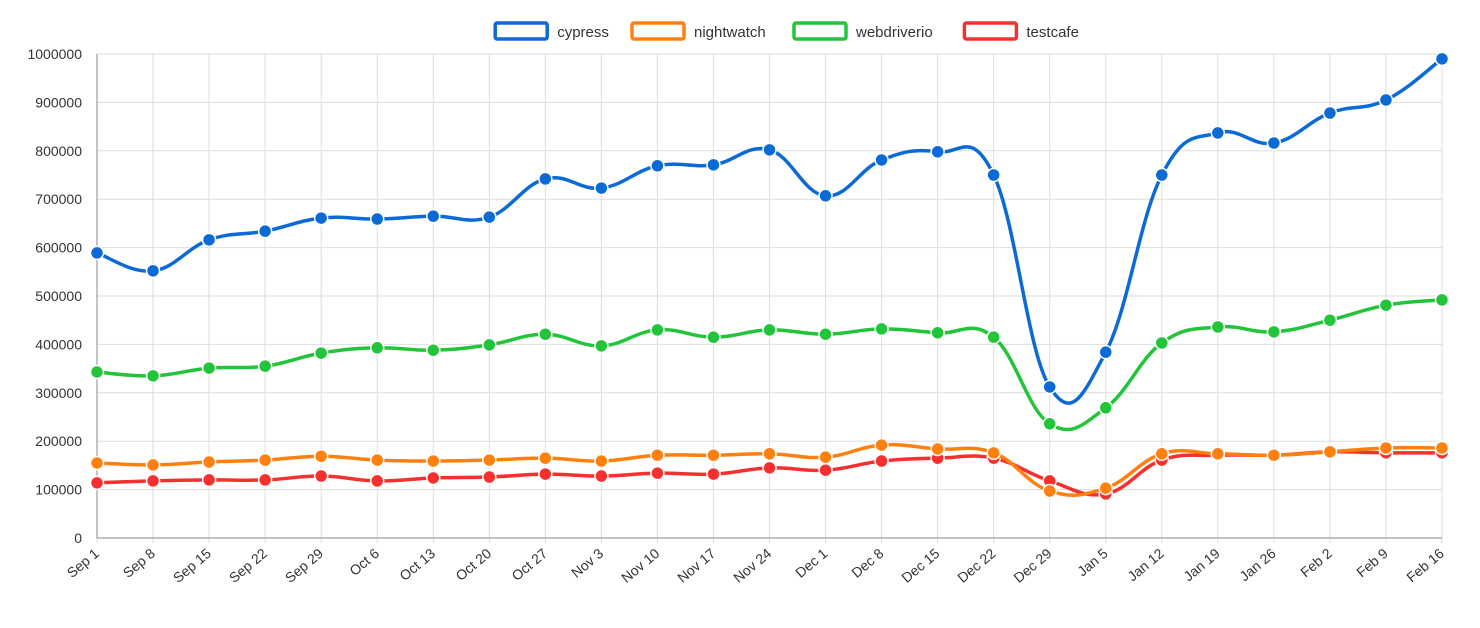 The width and height of the screenshot is (1480, 628). Describe the element at coordinates (1032, 565) in the screenshot. I see `x-tick-label: Dec 29` at that location.